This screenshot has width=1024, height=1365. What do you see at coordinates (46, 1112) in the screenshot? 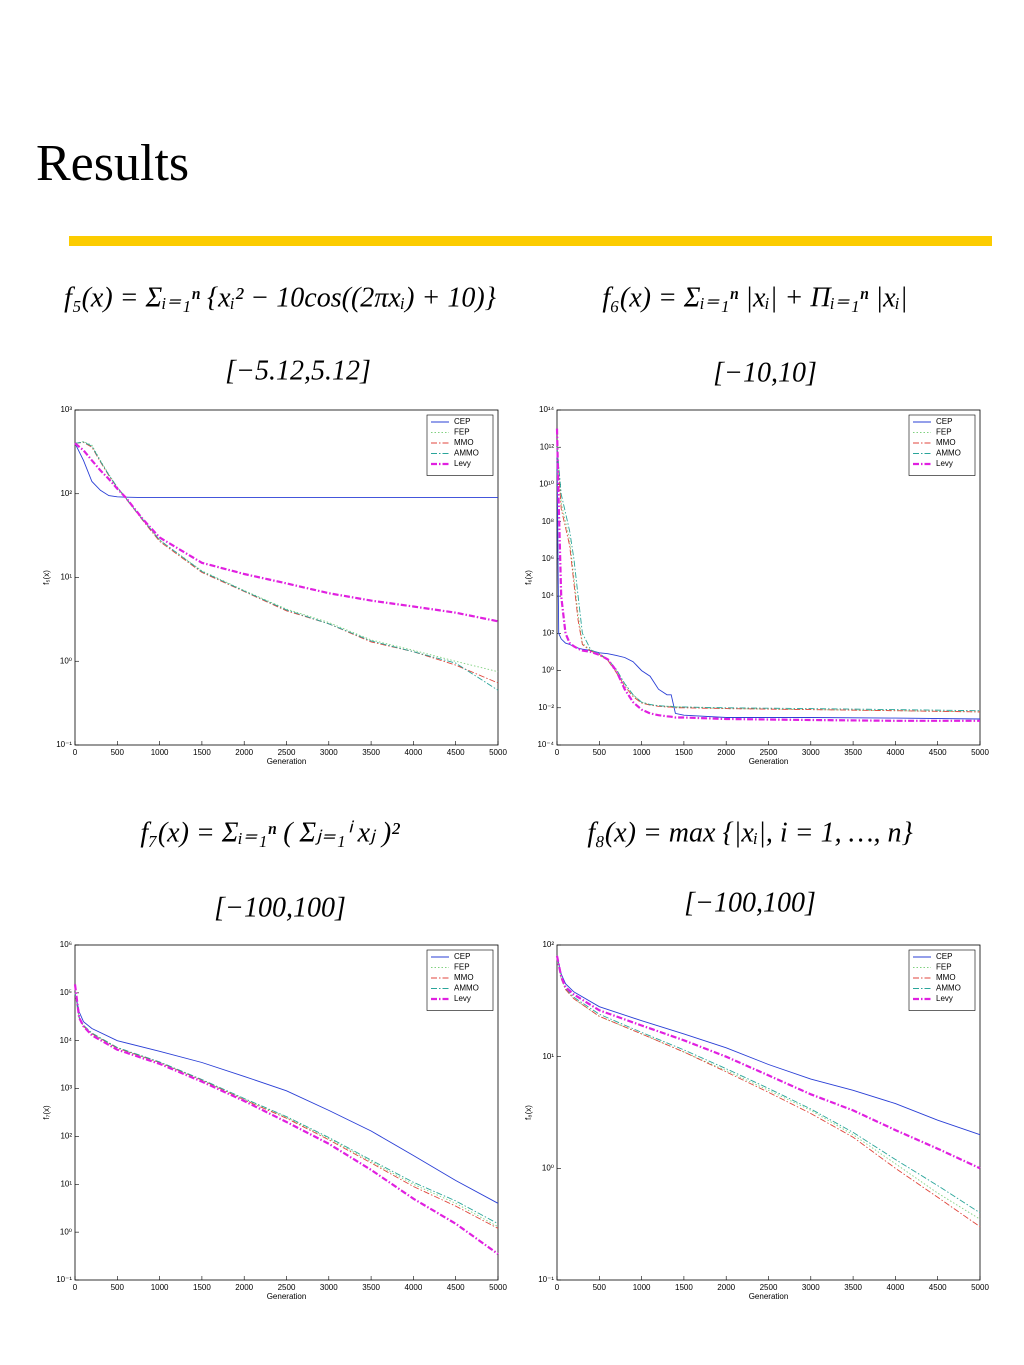
I see `y-axis-label: f₇(x)` at bounding box center [46, 1112].